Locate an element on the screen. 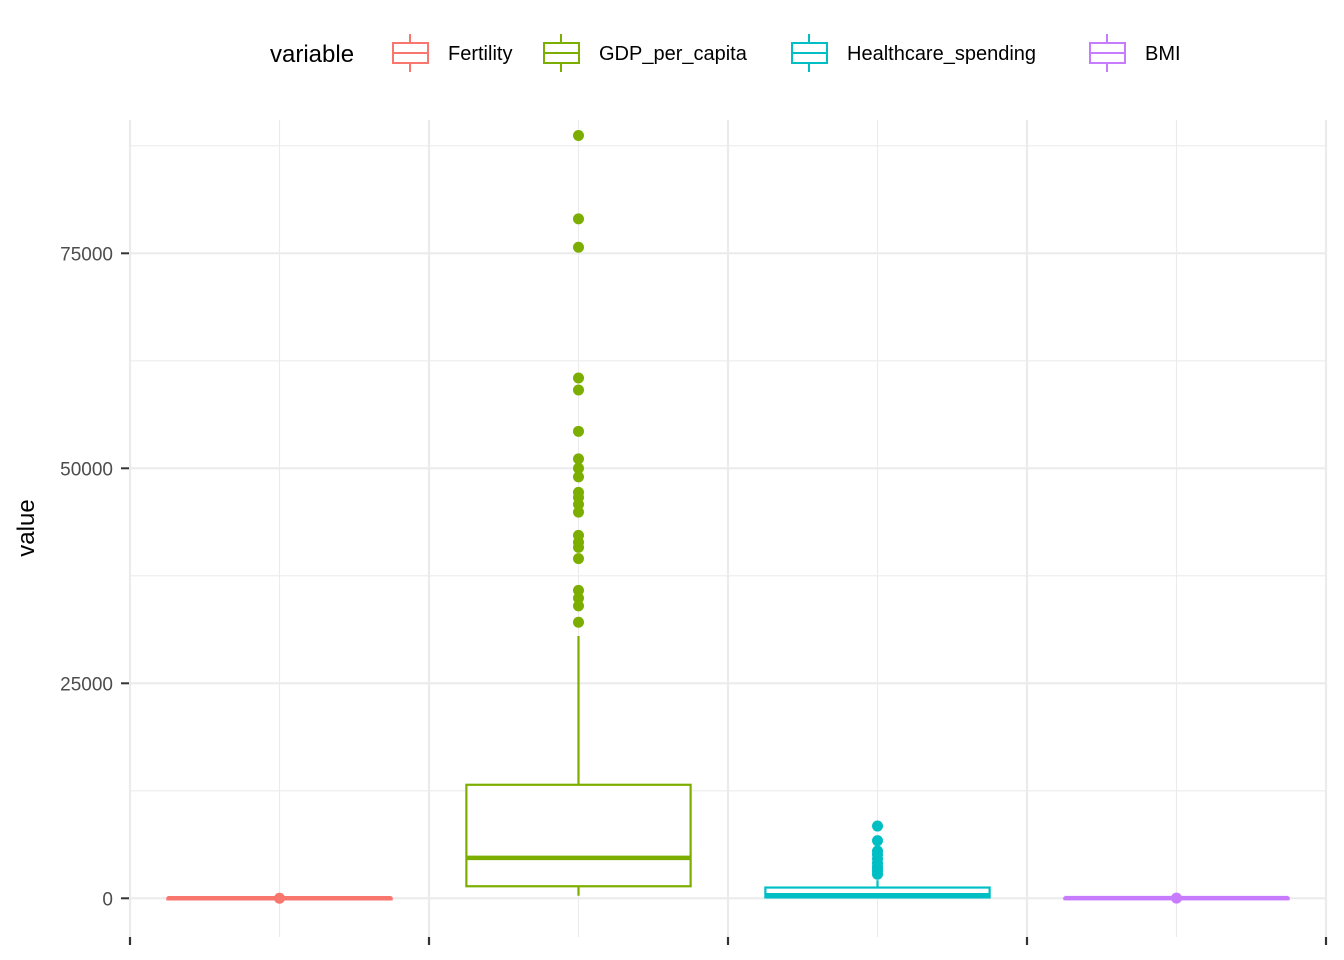 The image size is (1344, 960). legend-item-healthcare-spending: Healthcare_spending is located at coordinates (913, 53).